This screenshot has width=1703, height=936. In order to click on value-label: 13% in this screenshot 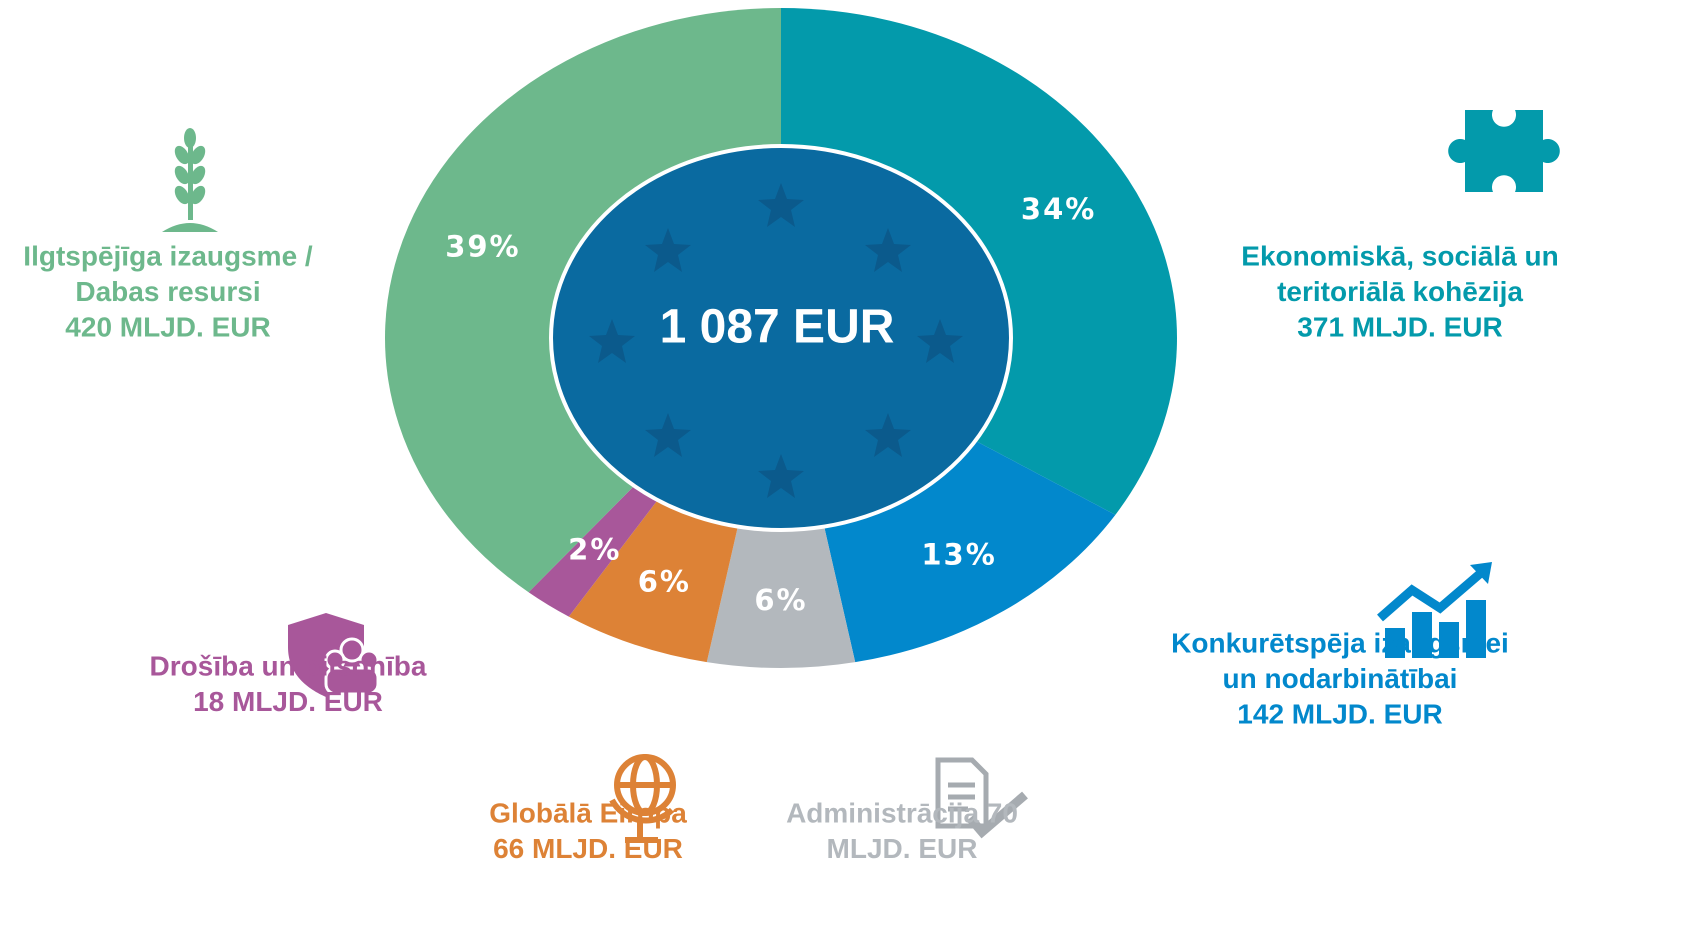, I will do `click(958, 554)`.